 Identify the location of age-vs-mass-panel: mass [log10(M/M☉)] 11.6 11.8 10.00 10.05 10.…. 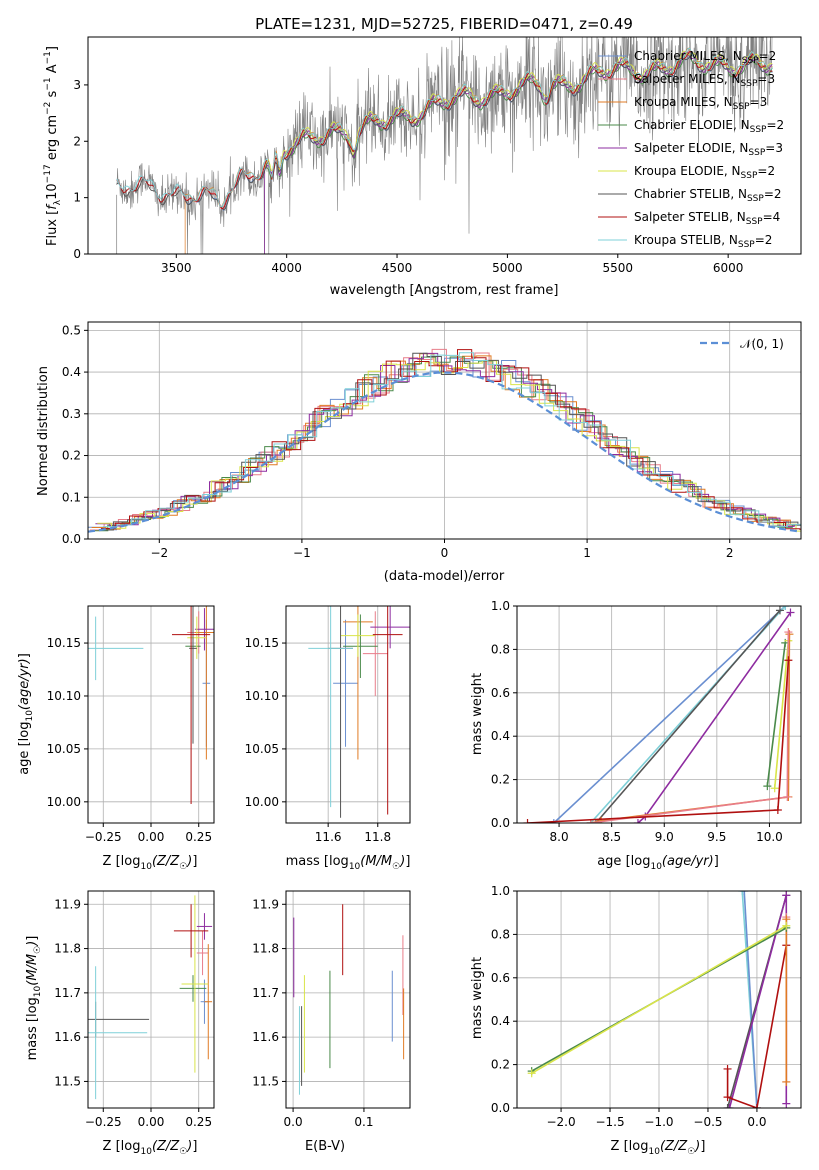
(328, 738).